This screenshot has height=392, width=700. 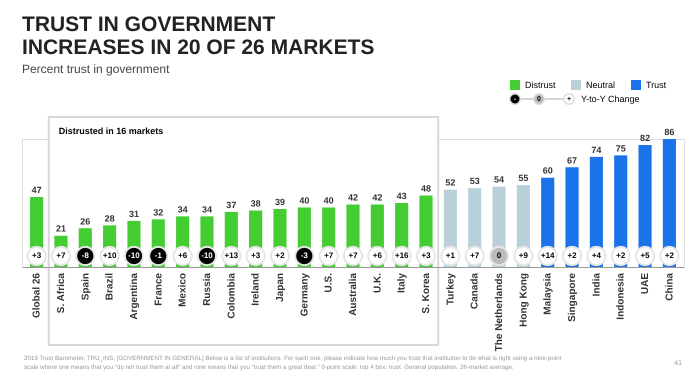 What do you see at coordinates (426, 293) in the screenshot?
I see `x-tick-label: S. Korea` at bounding box center [426, 293].